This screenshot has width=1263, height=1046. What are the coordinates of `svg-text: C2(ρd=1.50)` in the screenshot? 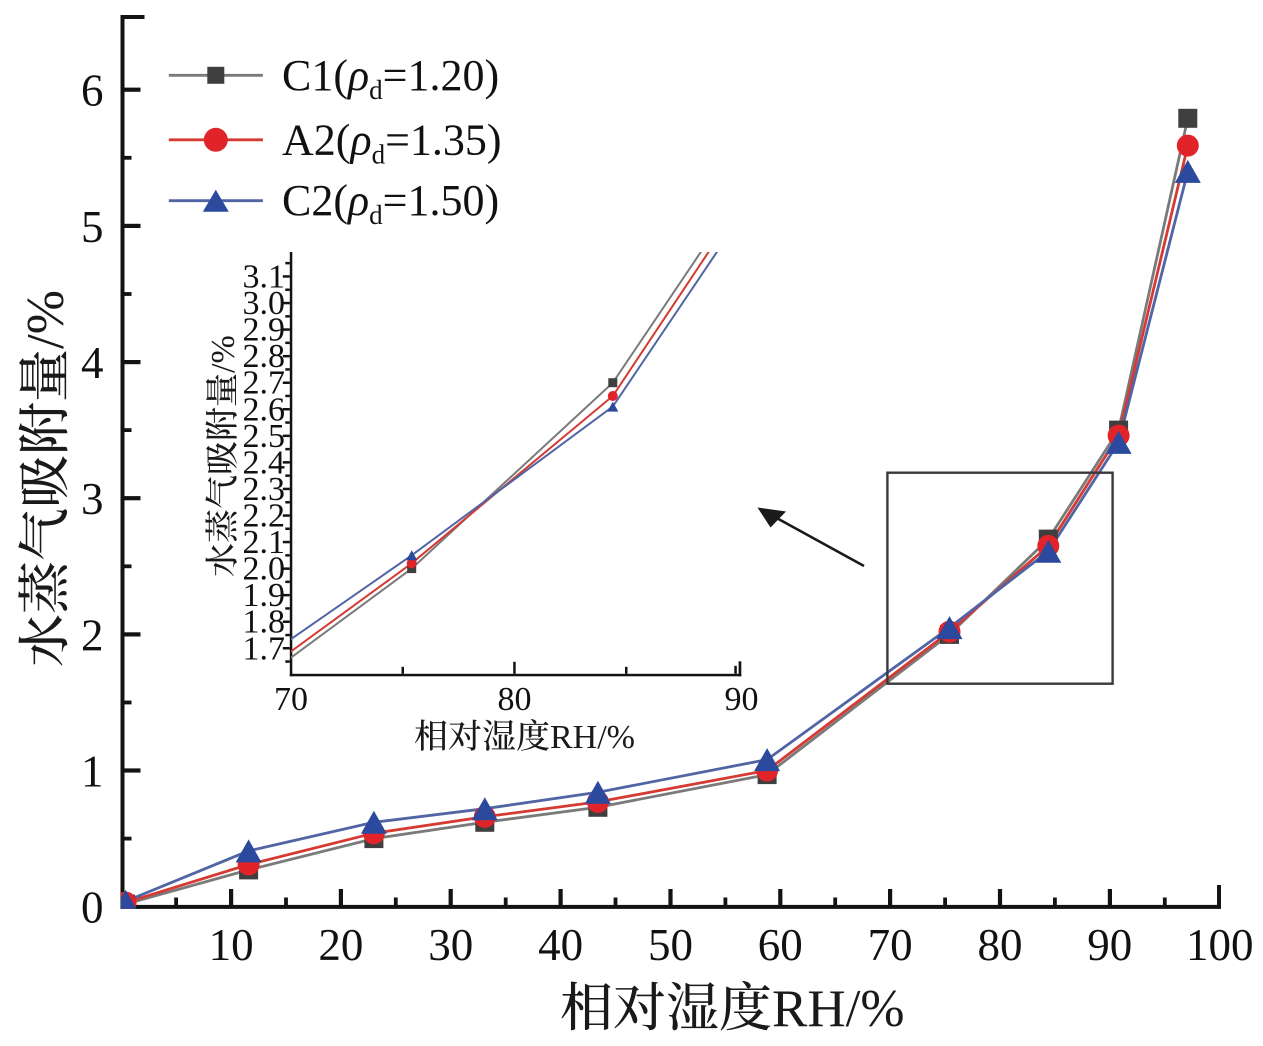 It's located at (390, 203).